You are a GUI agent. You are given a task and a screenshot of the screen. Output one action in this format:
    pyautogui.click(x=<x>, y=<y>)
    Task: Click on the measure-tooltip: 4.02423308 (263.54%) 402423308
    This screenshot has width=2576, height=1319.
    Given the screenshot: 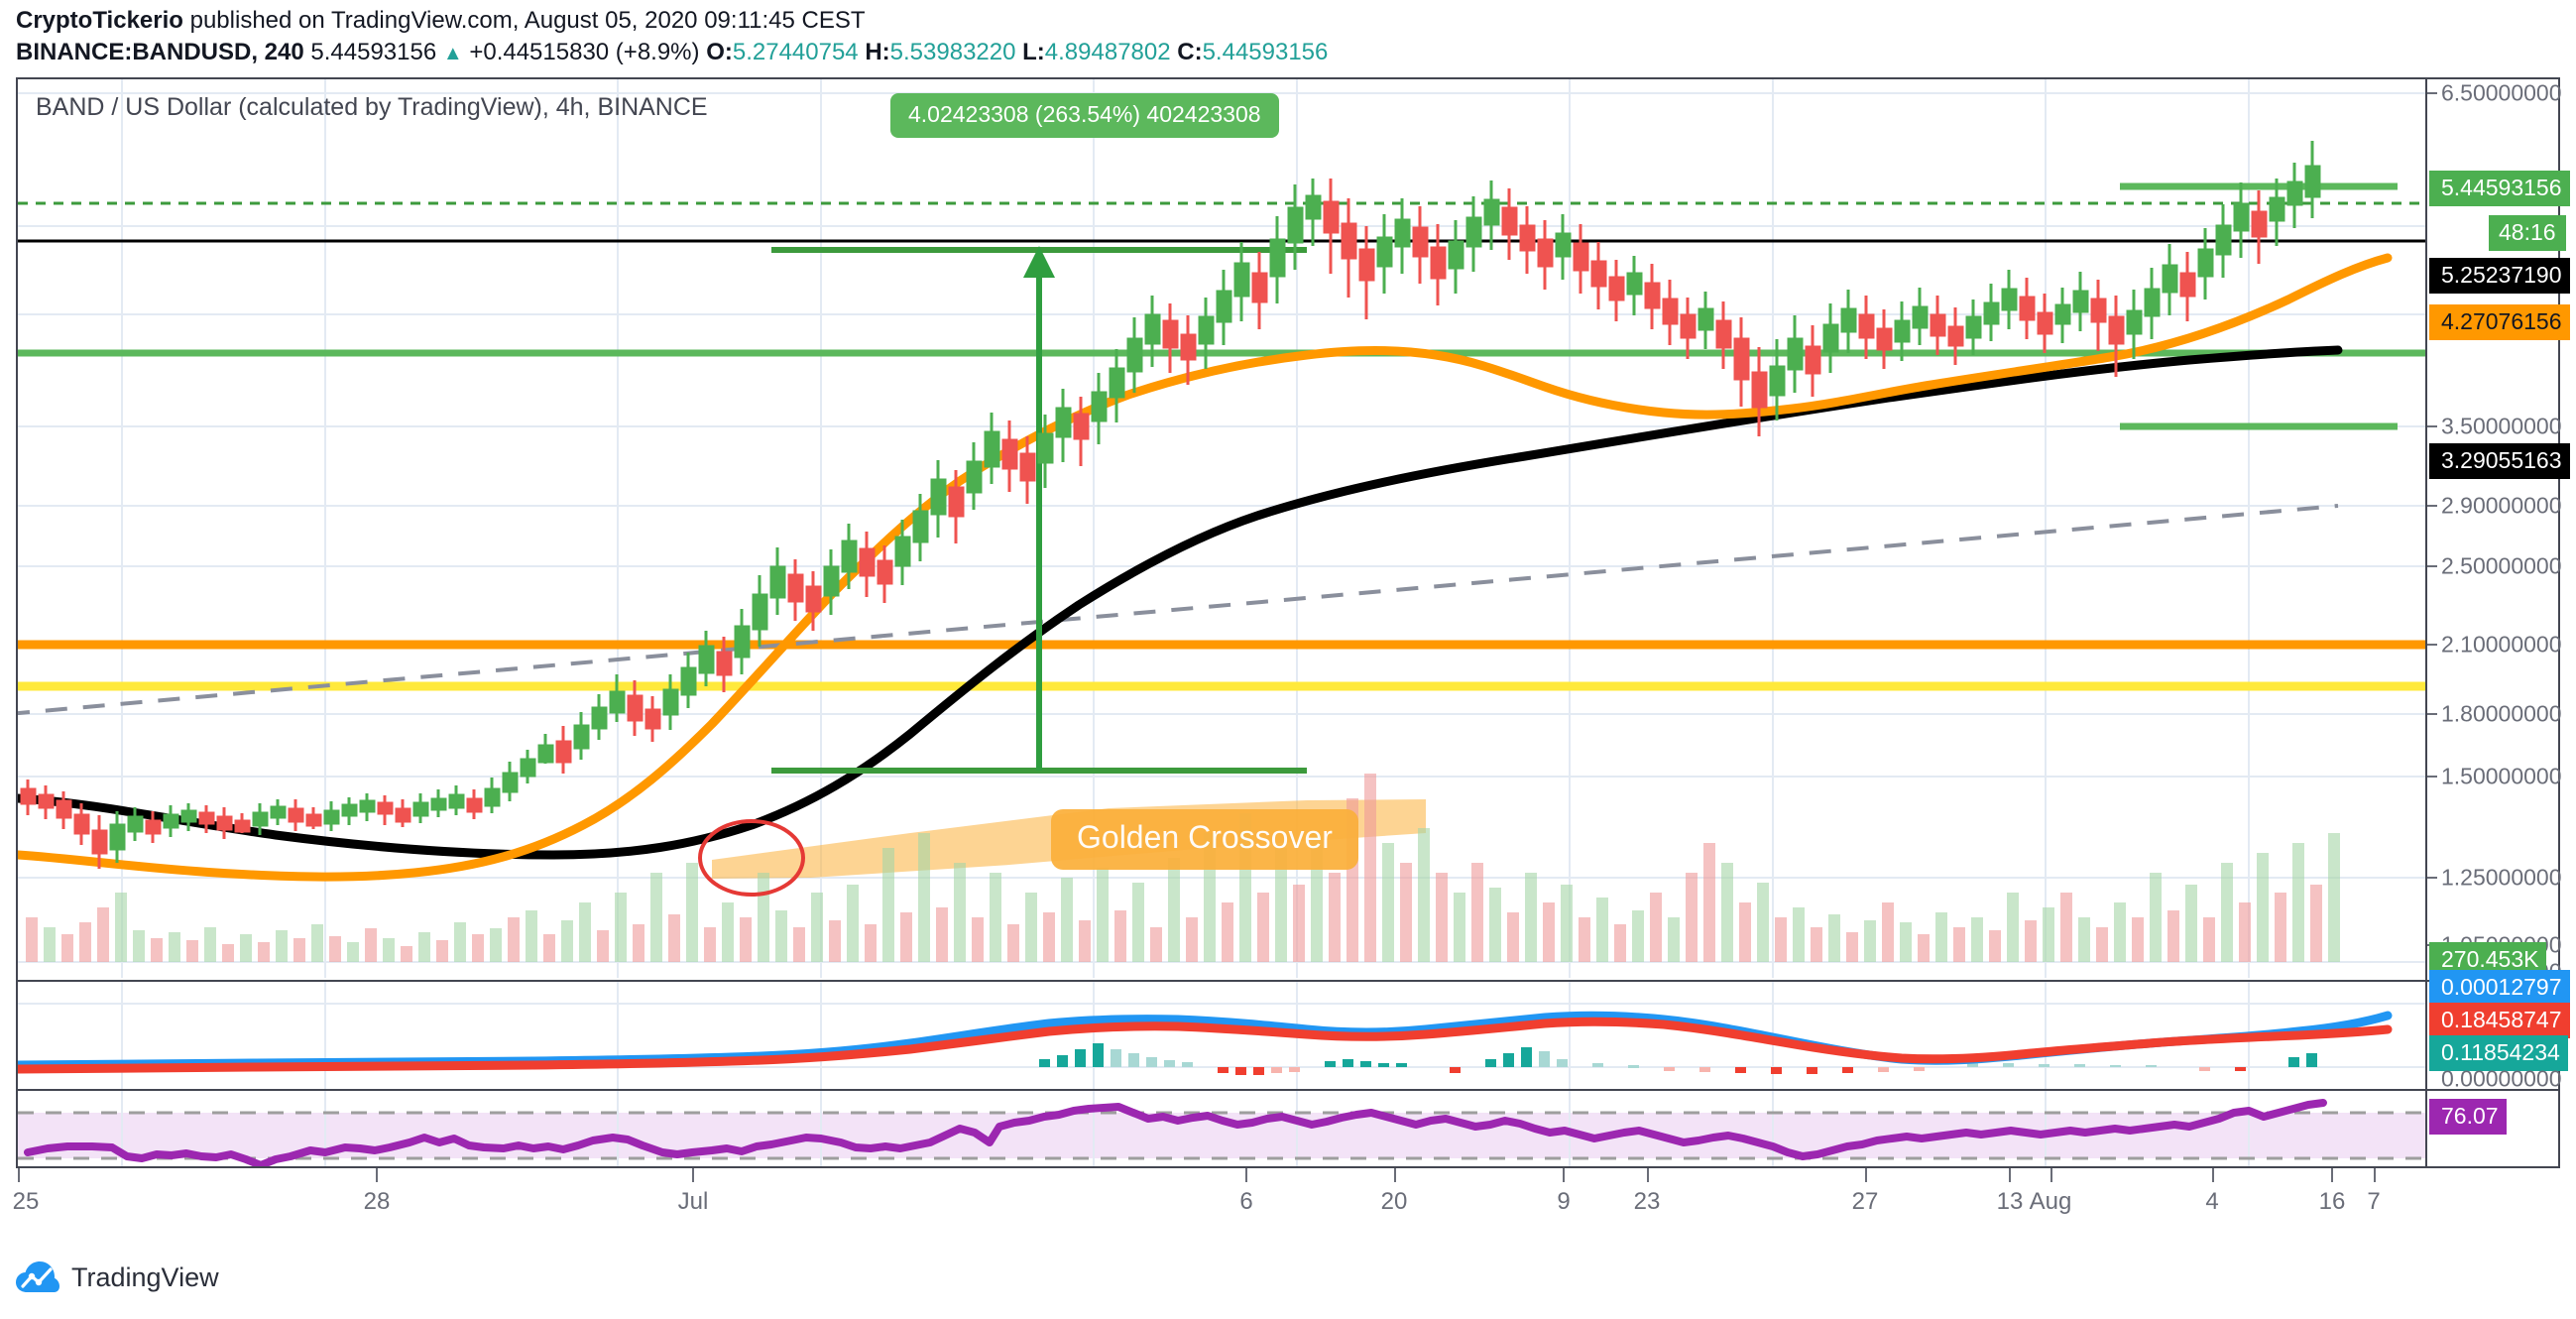 What is the action you would take?
    pyautogui.click(x=1085, y=115)
    